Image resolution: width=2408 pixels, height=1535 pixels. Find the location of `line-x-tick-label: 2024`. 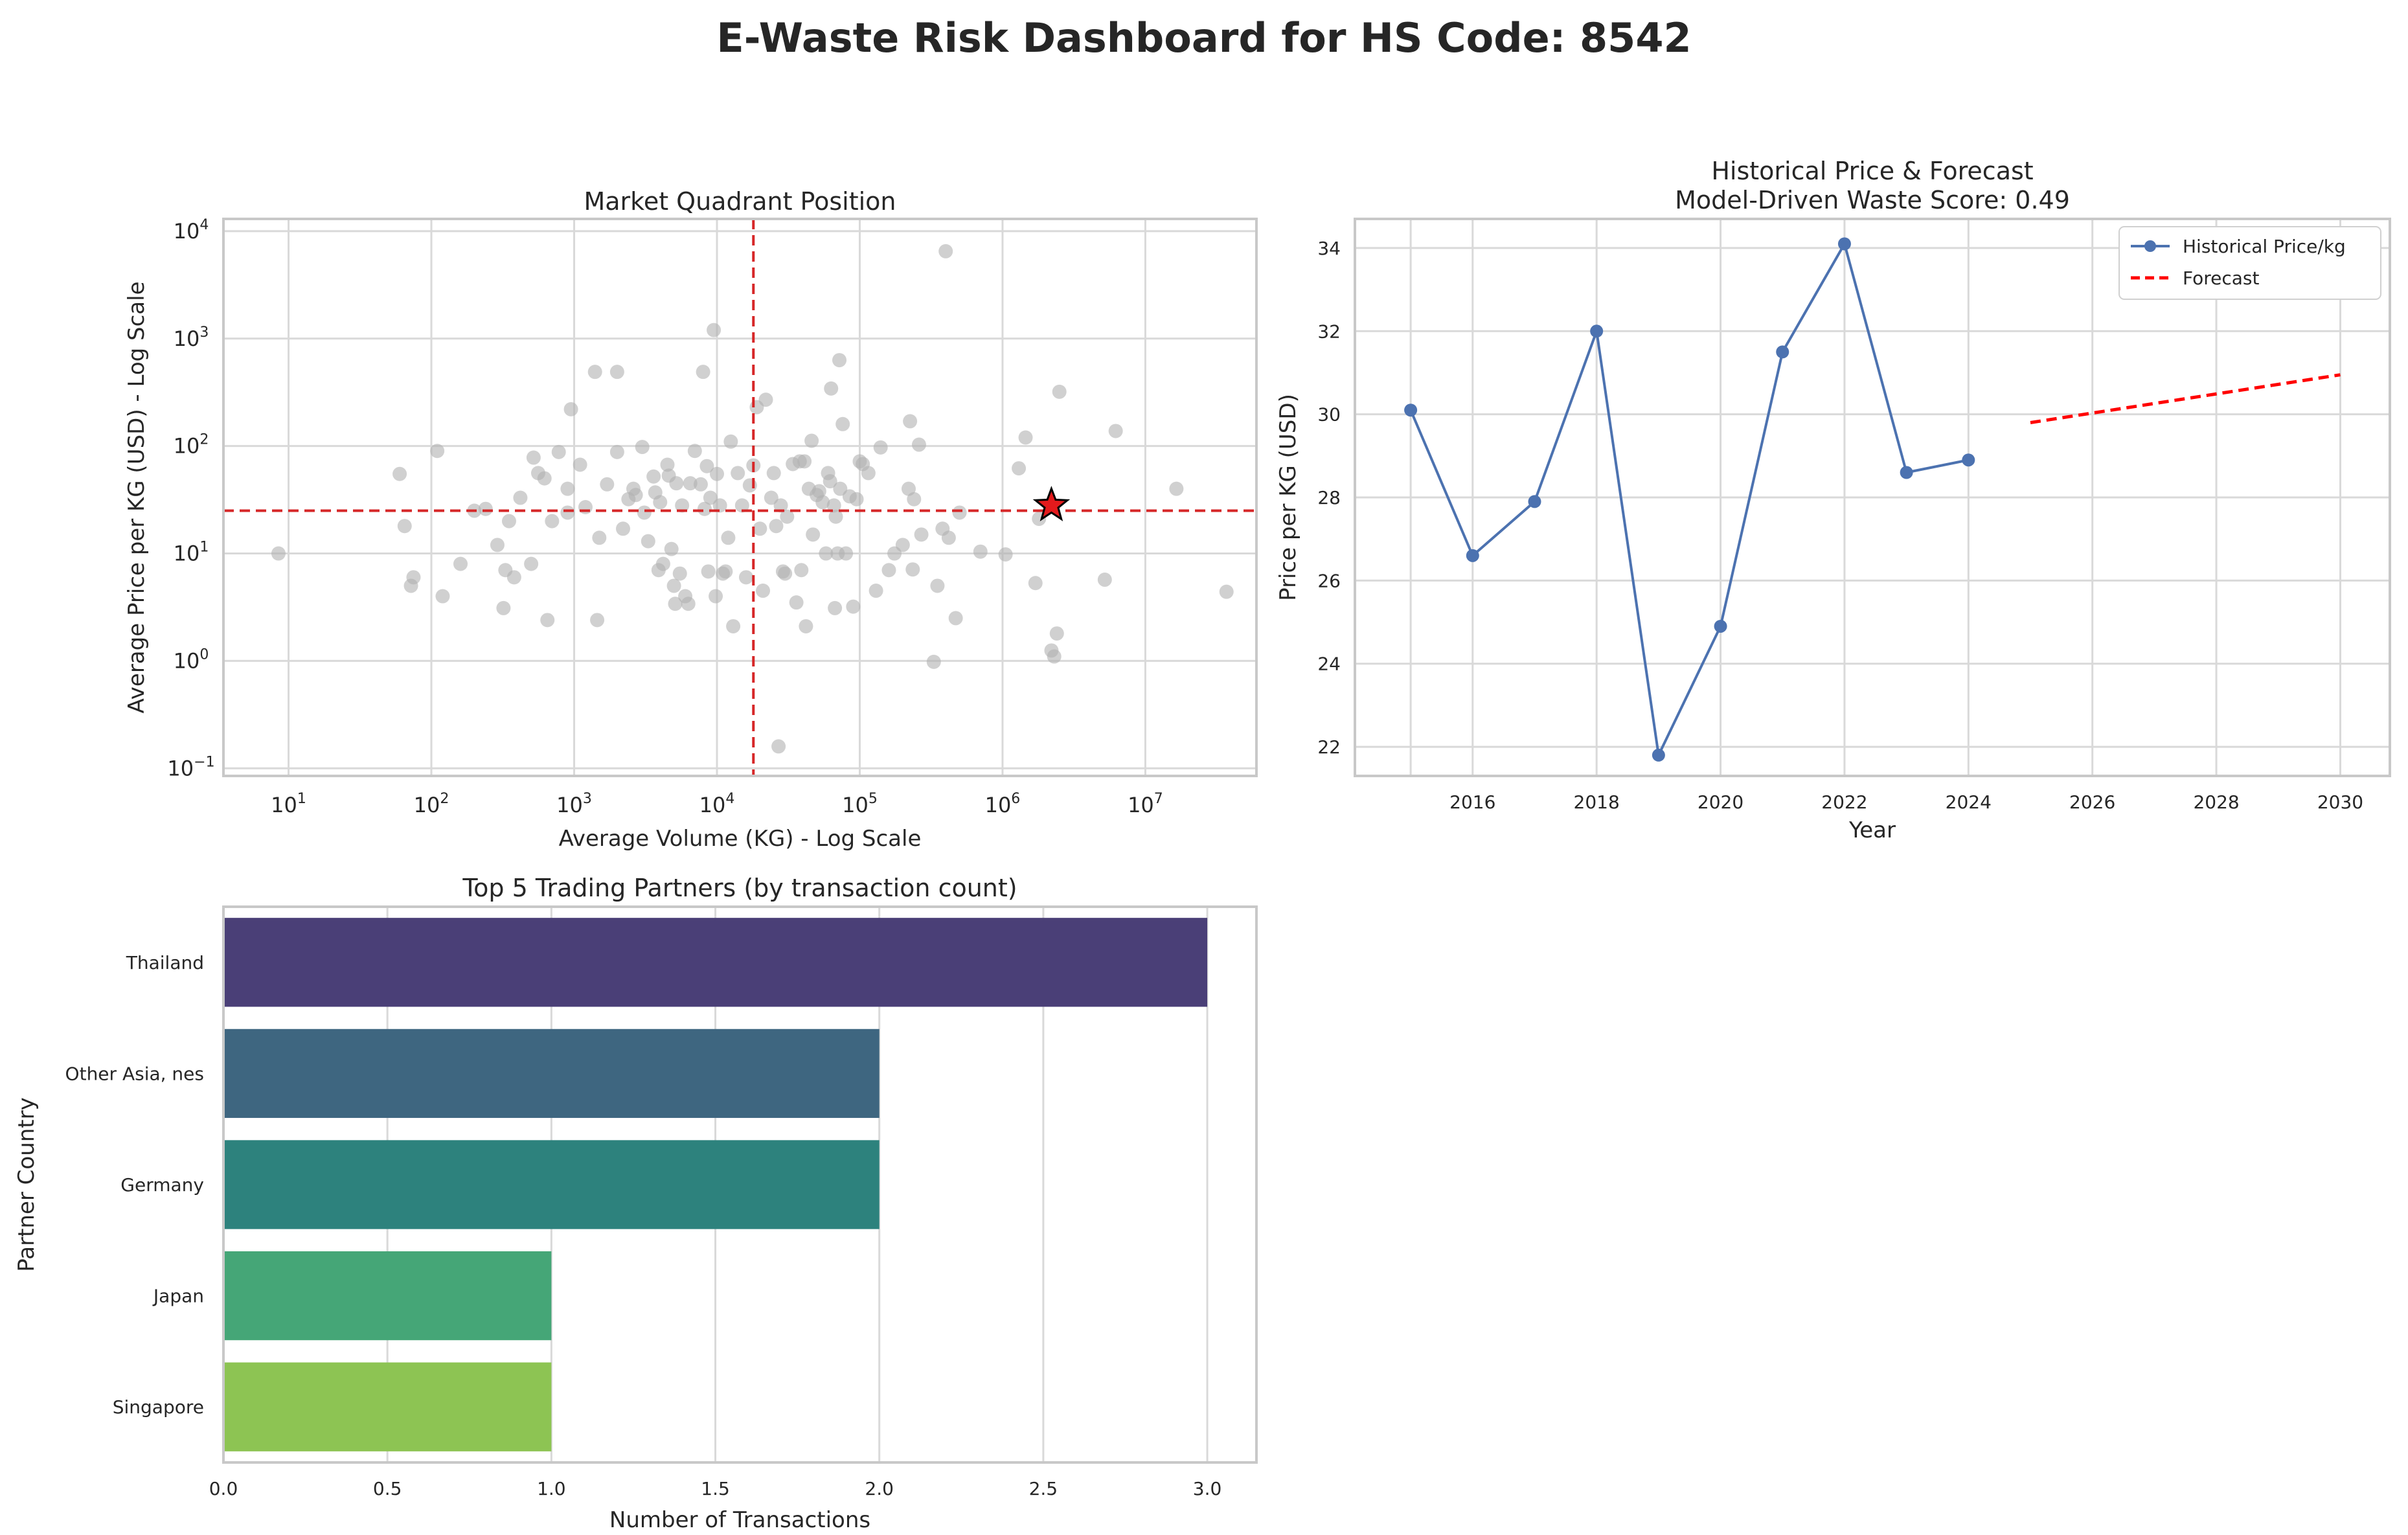

line-x-tick-label: 2024 is located at coordinates (1969, 802).